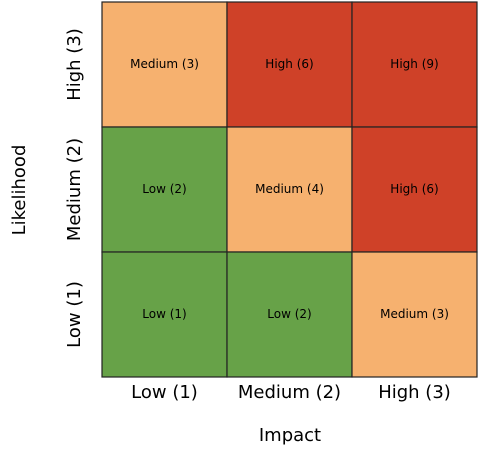  What do you see at coordinates (414, 392) in the screenshot?
I see `x-axis-label: High (3)` at bounding box center [414, 392].